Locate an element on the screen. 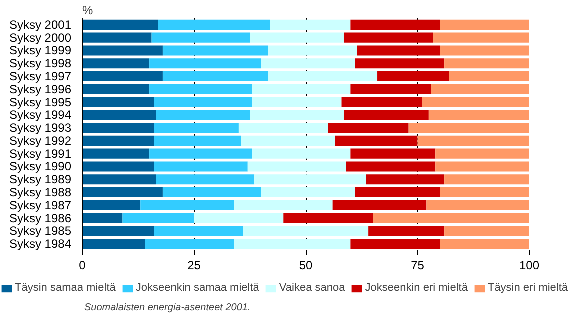 The height and width of the screenshot is (330, 586). y-tick-label: Syksy 1988 is located at coordinates (40, 193).